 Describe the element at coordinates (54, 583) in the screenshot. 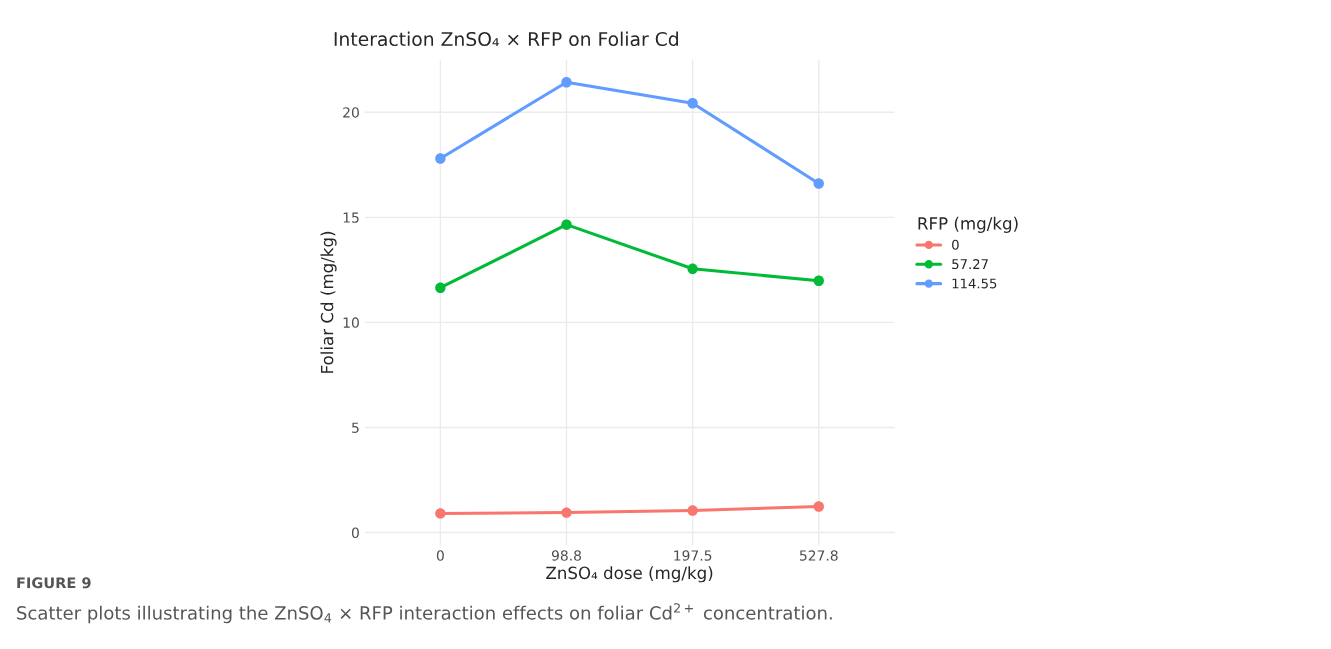

I see `caption: FIGURE 9` at that location.